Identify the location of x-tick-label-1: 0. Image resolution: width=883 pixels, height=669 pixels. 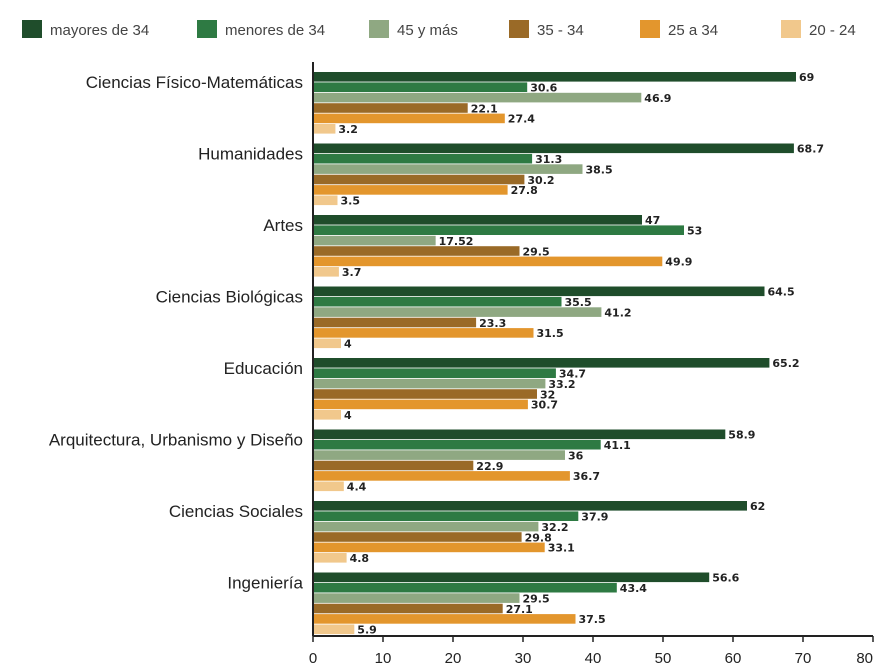
(313, 658).